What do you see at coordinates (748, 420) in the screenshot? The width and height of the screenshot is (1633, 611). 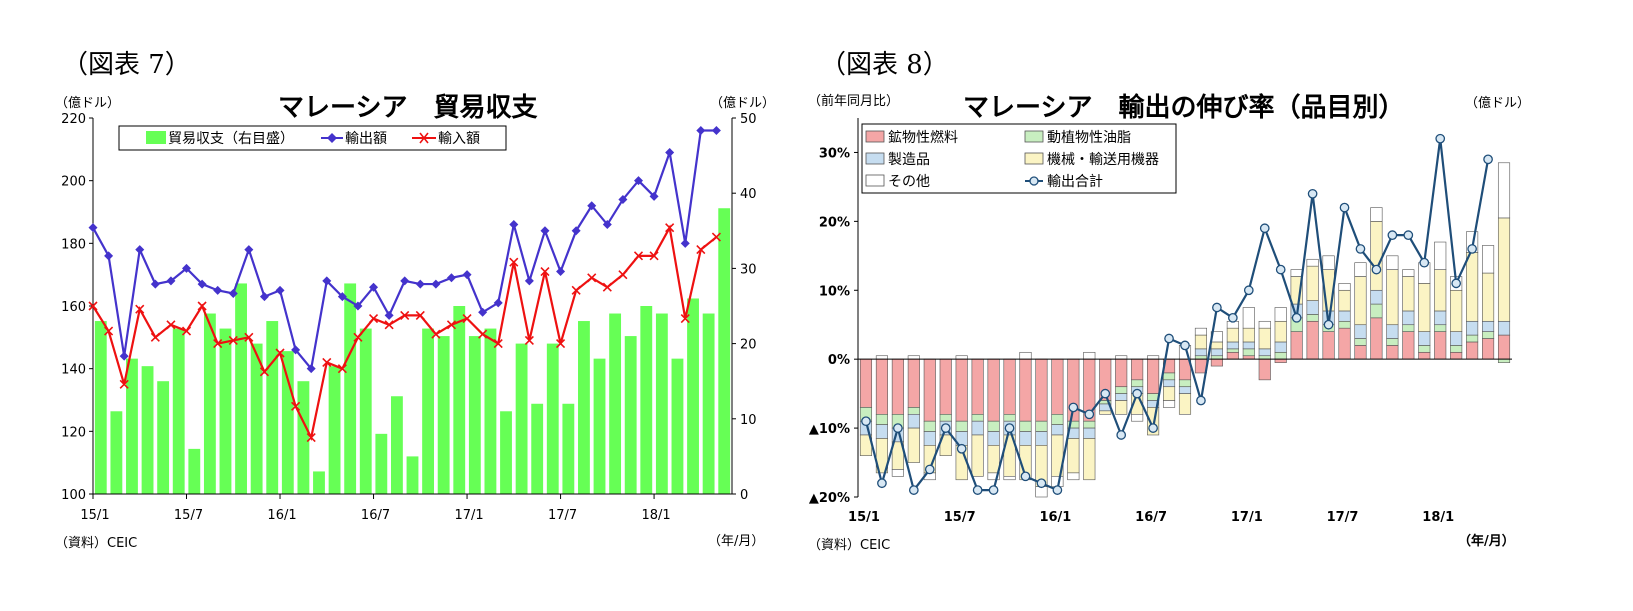 I see `y-right-tick-label: 10` at bounding box center [748, 420].